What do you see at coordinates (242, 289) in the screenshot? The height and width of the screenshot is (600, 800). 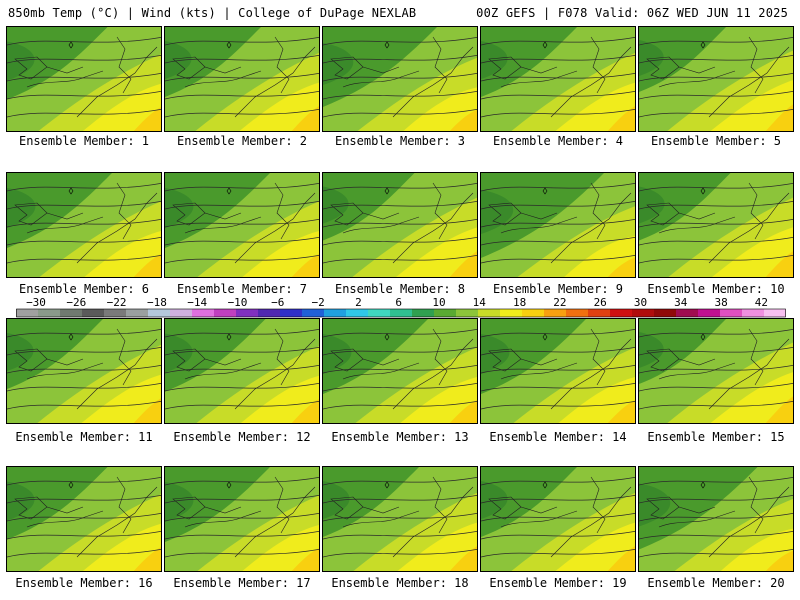 I see `ensemble-member-label: Ensemble Member: 7` at bounding box center [242, 289].